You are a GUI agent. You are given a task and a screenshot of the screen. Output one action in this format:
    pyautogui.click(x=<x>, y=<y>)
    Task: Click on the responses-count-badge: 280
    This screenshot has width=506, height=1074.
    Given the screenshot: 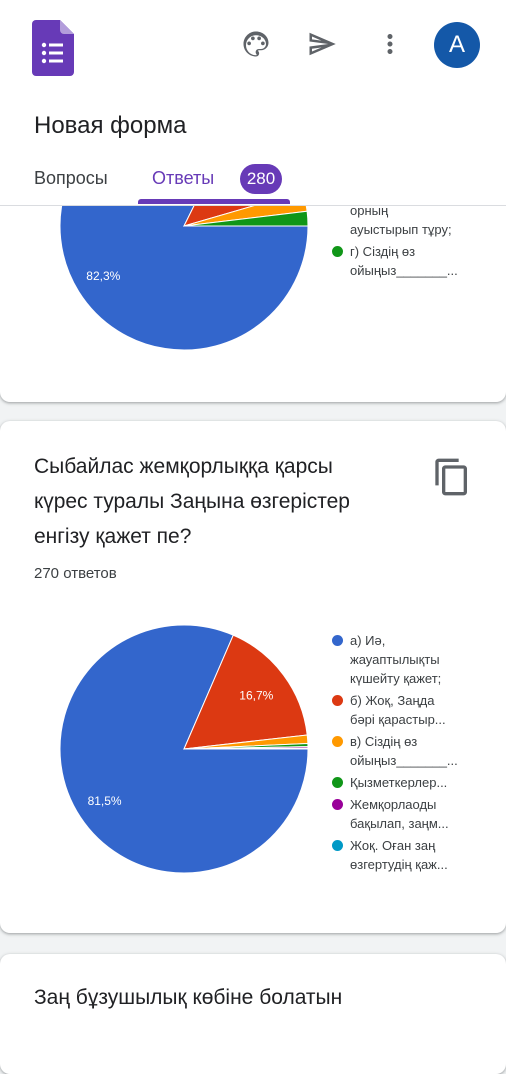 What is the action you would take?
    pyautogui.click(x=261, y=179)
    